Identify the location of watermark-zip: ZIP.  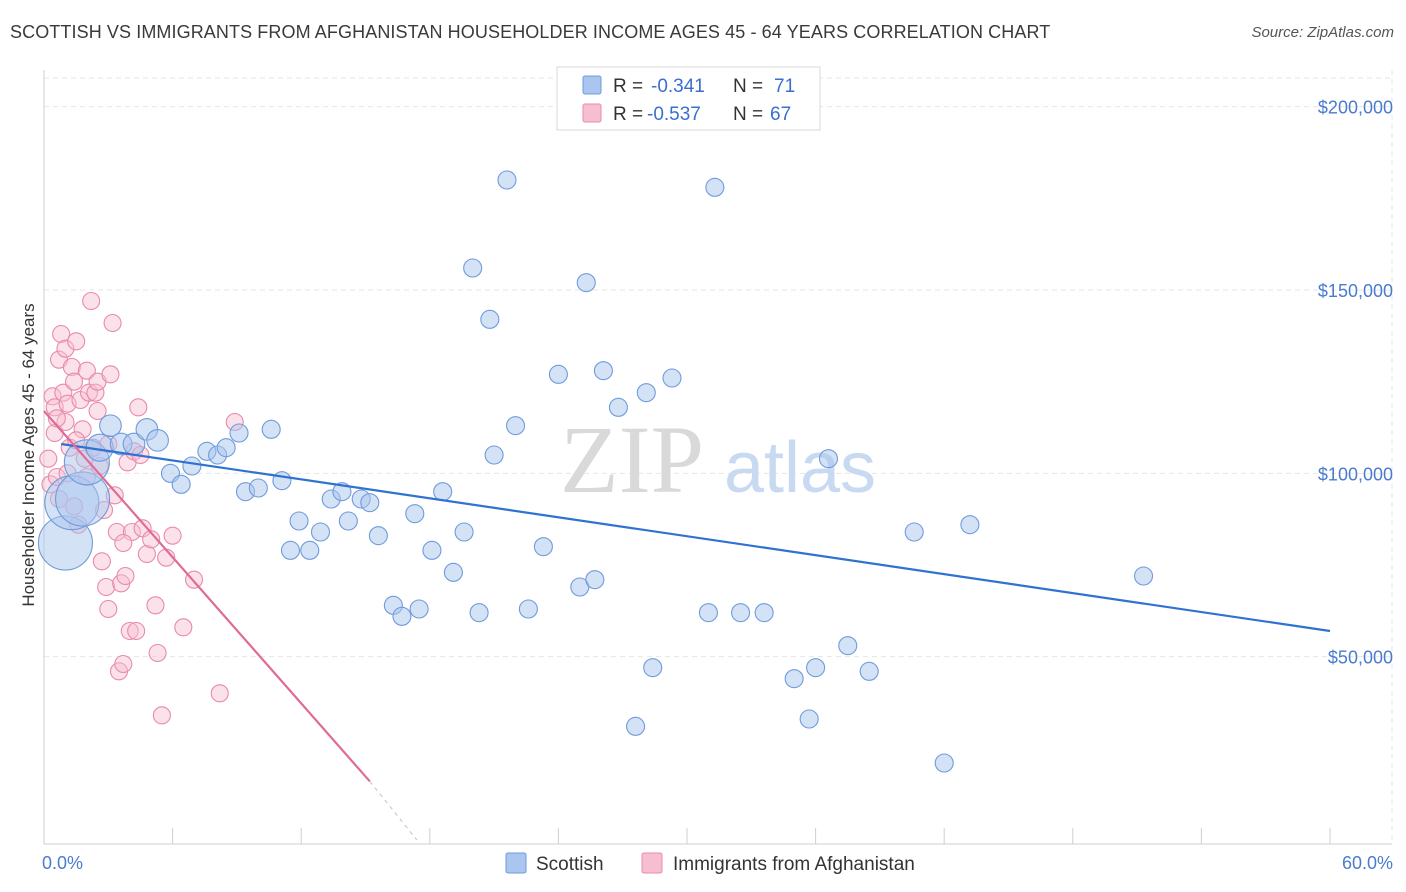
(632, 459).